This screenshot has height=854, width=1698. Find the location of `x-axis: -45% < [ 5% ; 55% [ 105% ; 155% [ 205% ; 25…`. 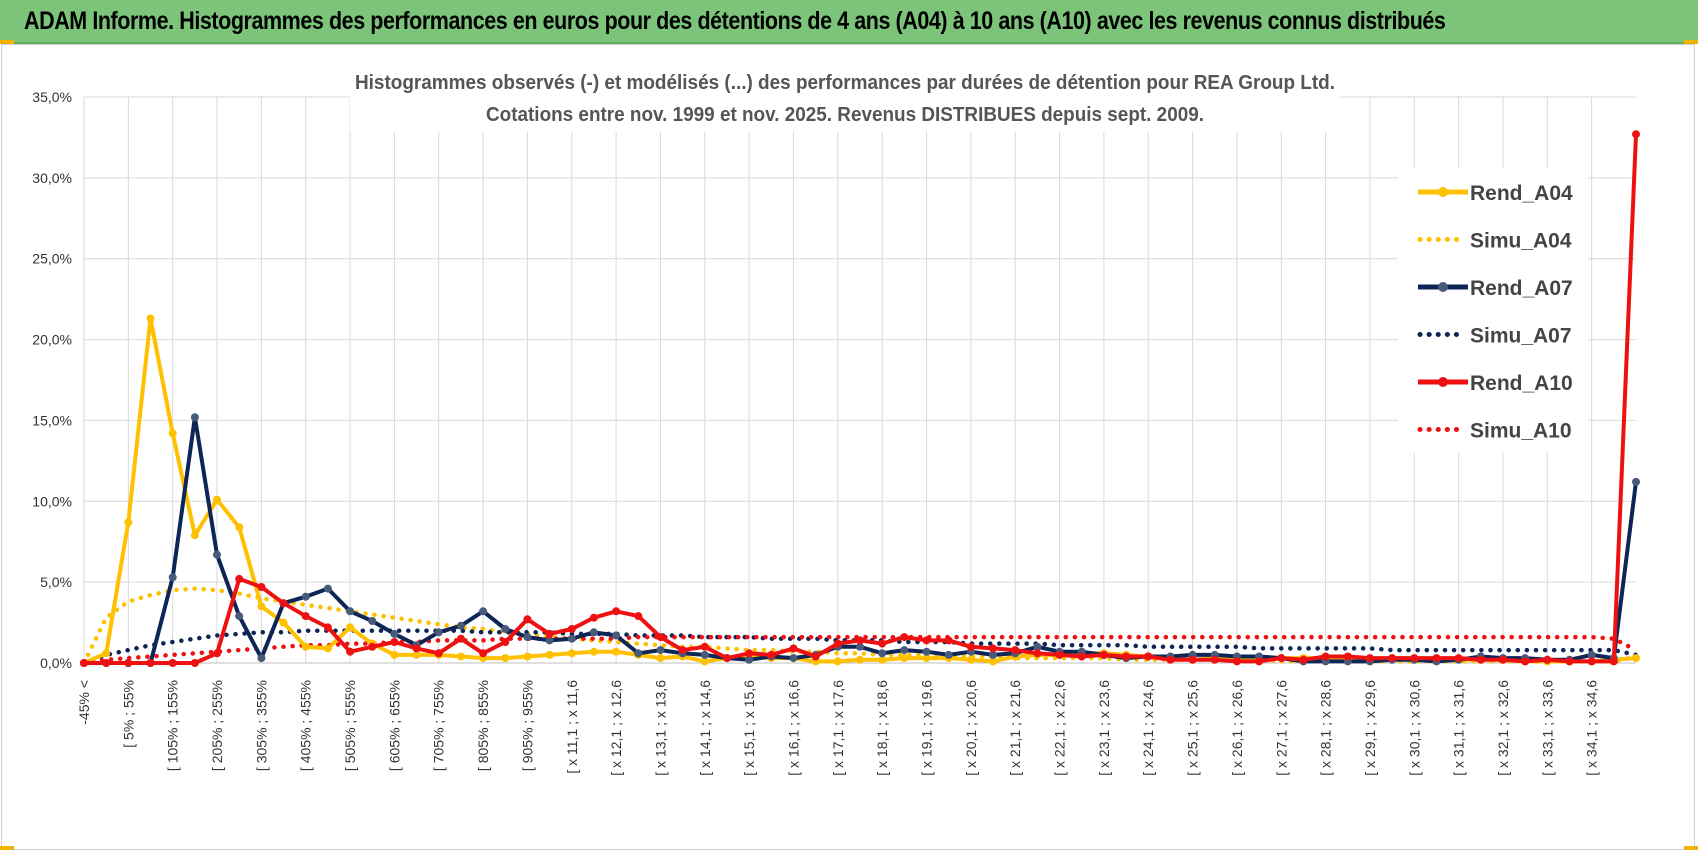

x-axis: -45% < [ 5% ; 55% [ 105% ; 155% [ 205% ; 25… is located at coordinates (838, 728).